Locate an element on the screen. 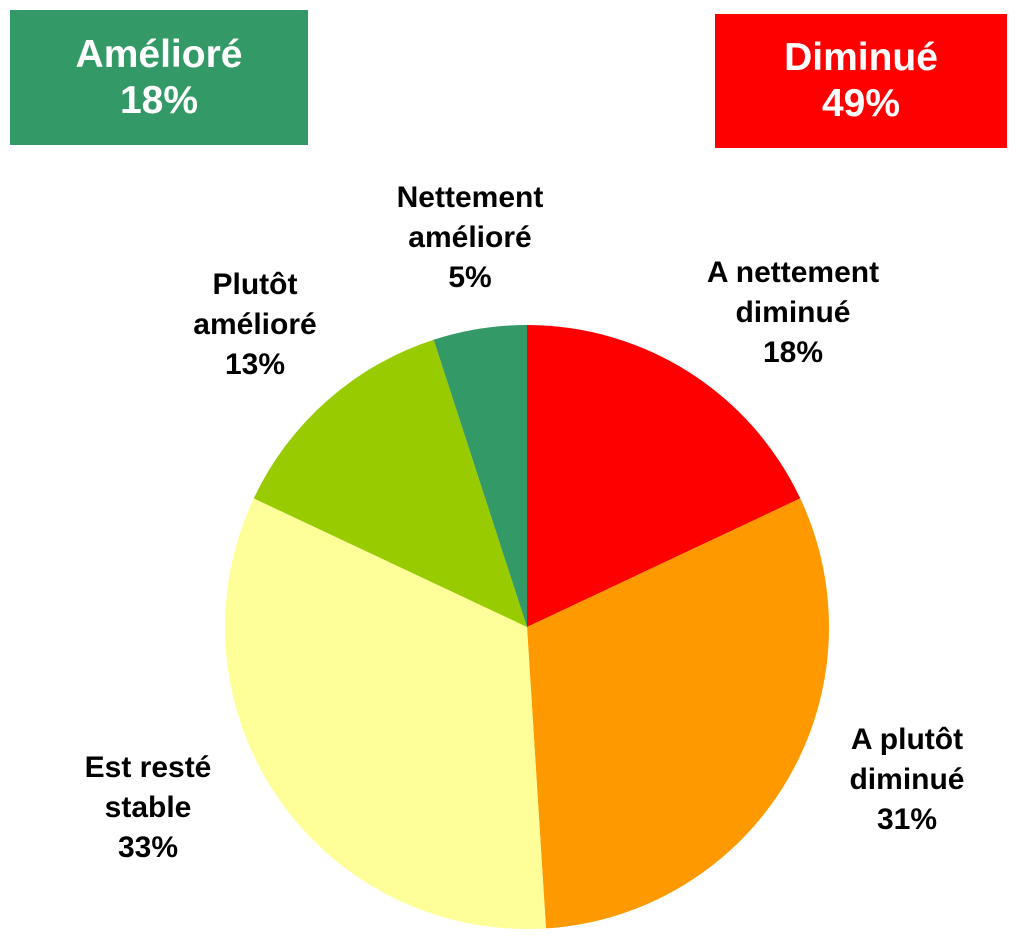  value-label: 31% is located at coordinates (907, 819).